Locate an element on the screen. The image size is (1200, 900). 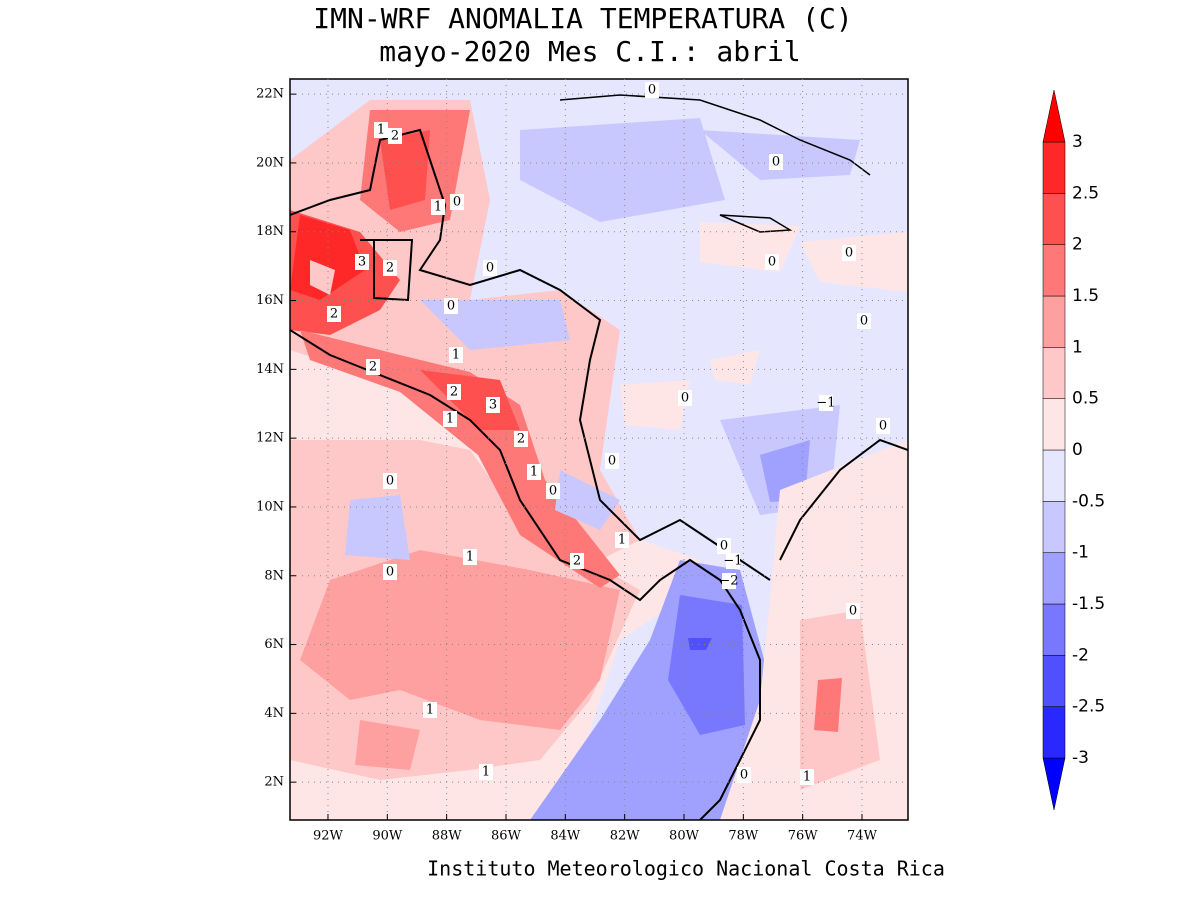
y-tick-label: 12N is located at coordinates (270, 438).